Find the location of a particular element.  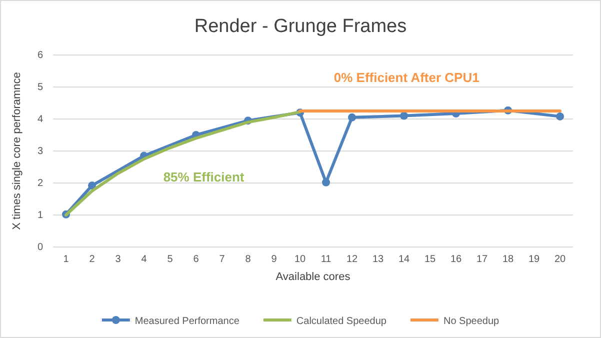

x-tick-label: 18 is located at coordinates (508, 260).